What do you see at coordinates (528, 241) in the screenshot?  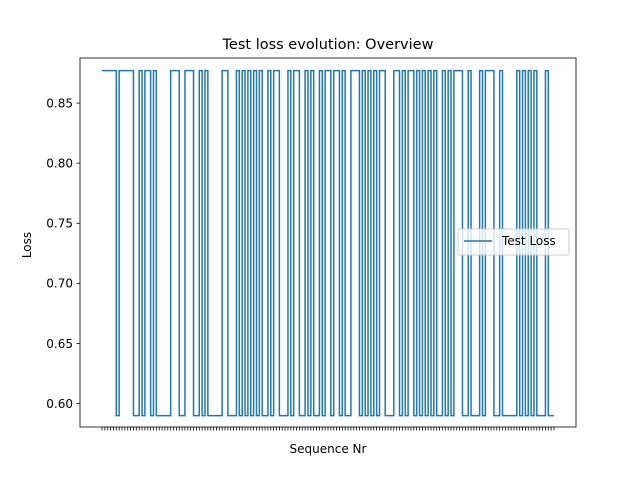 I see `legend-label: Test Loss` at bounding box center [528, 241].